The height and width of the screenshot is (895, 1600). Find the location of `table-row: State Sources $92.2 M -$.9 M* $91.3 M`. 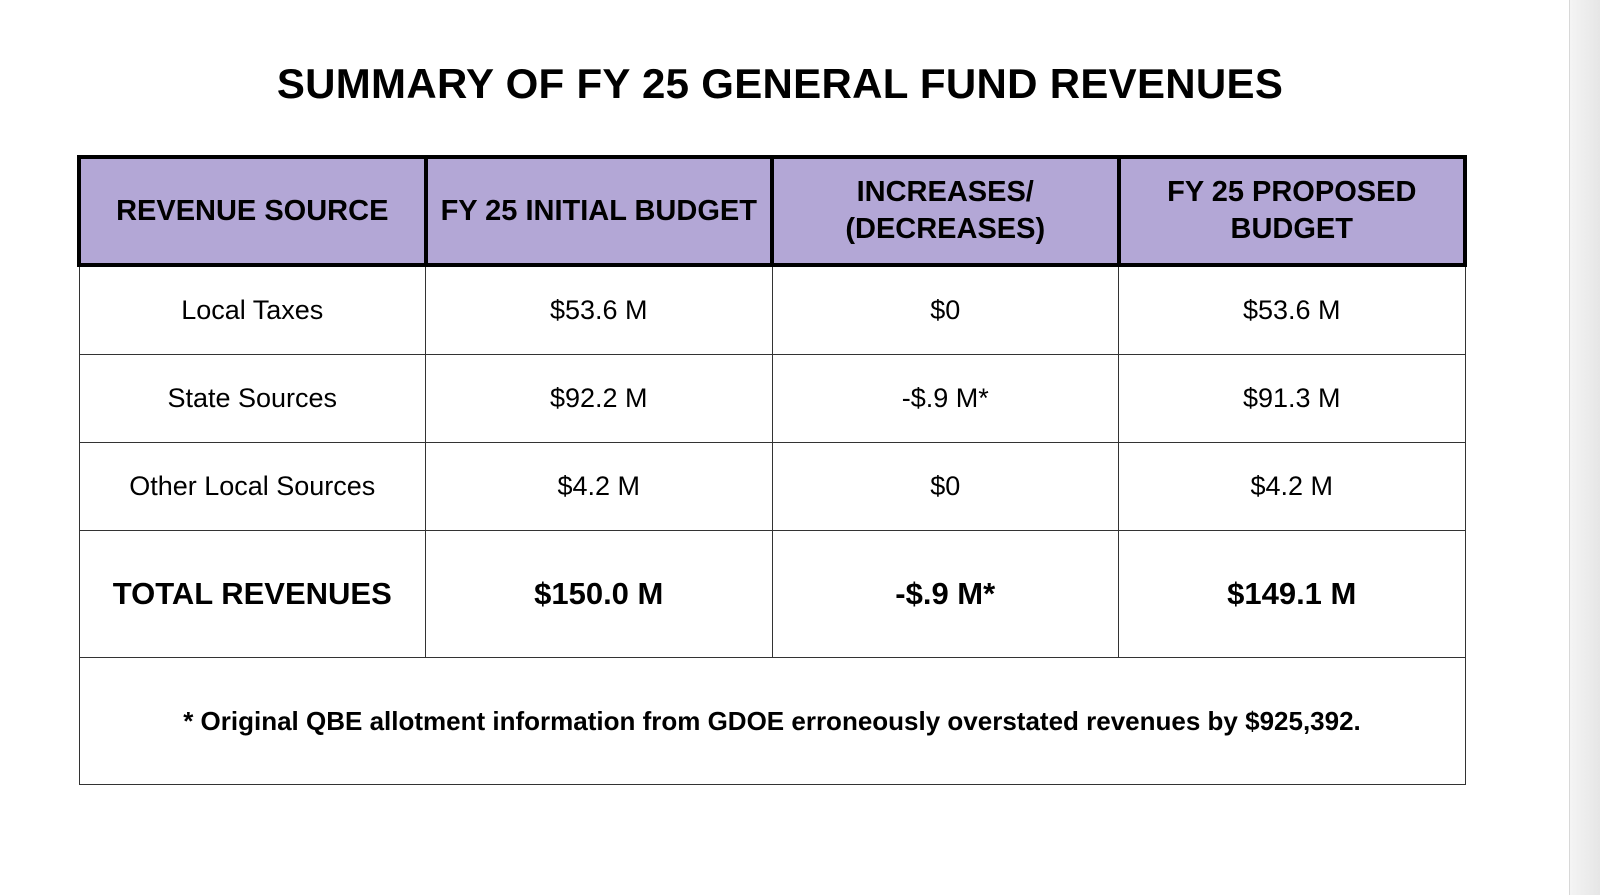

table-row: State Sources $92.2 M -$.9 M* $91.3 M is located at coordinates (772, 398).